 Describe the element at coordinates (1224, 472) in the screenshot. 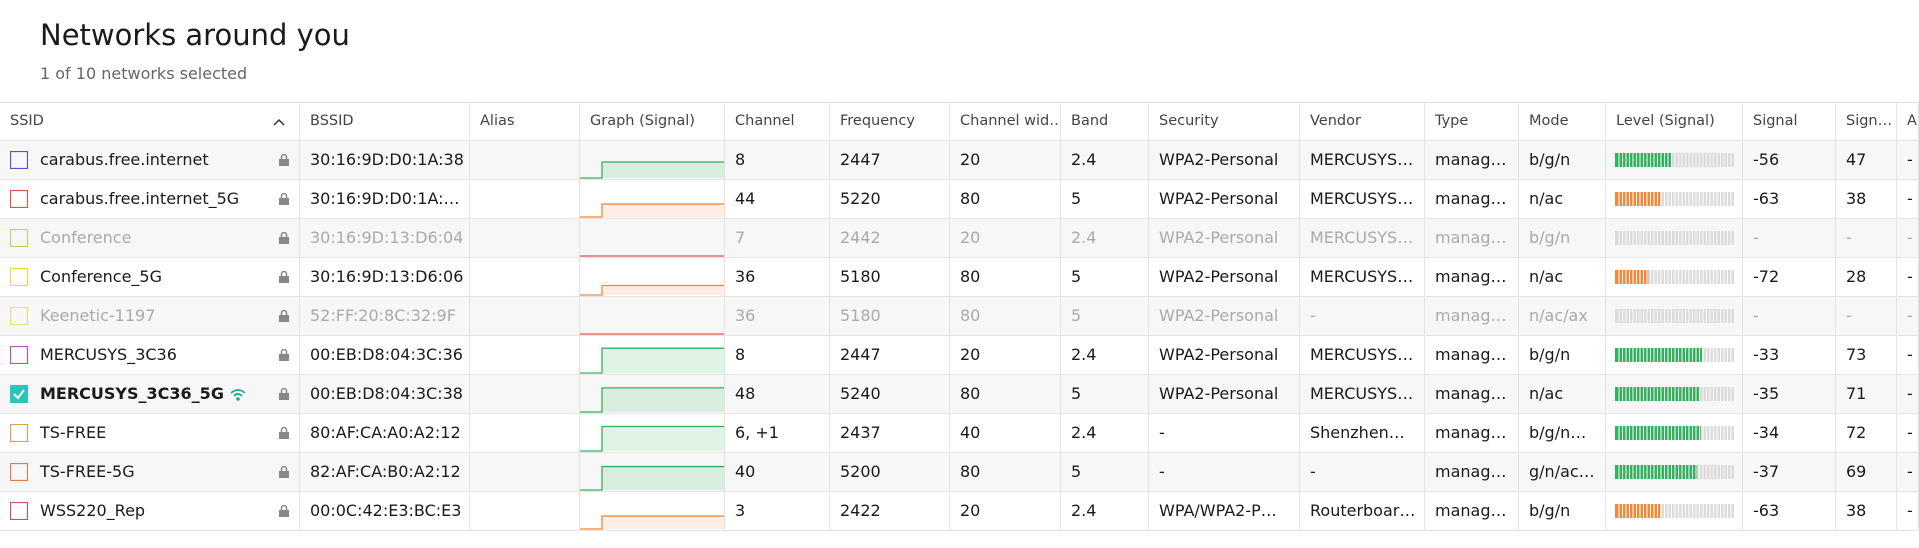

I see `cell: -` at that location.